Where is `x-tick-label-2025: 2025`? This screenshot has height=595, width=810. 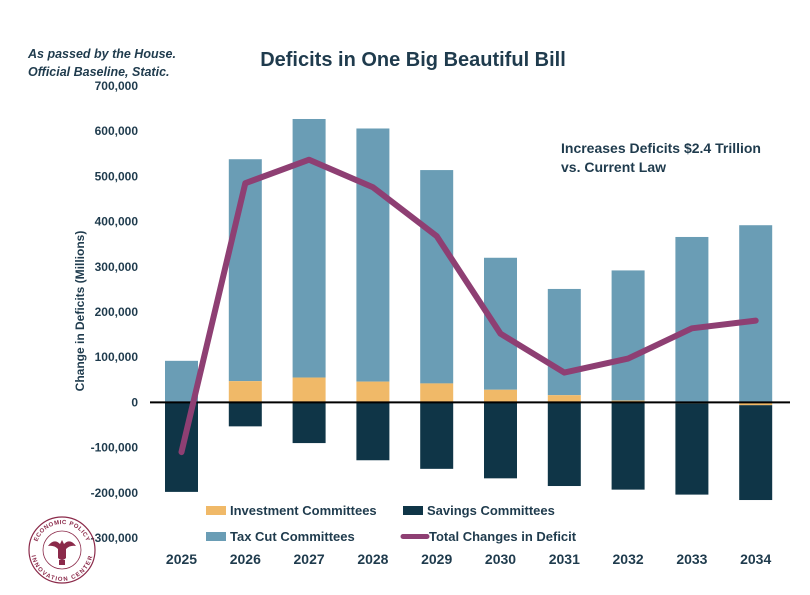 x-tick-label-2025: 2025 is located at coordinates (181, 559).